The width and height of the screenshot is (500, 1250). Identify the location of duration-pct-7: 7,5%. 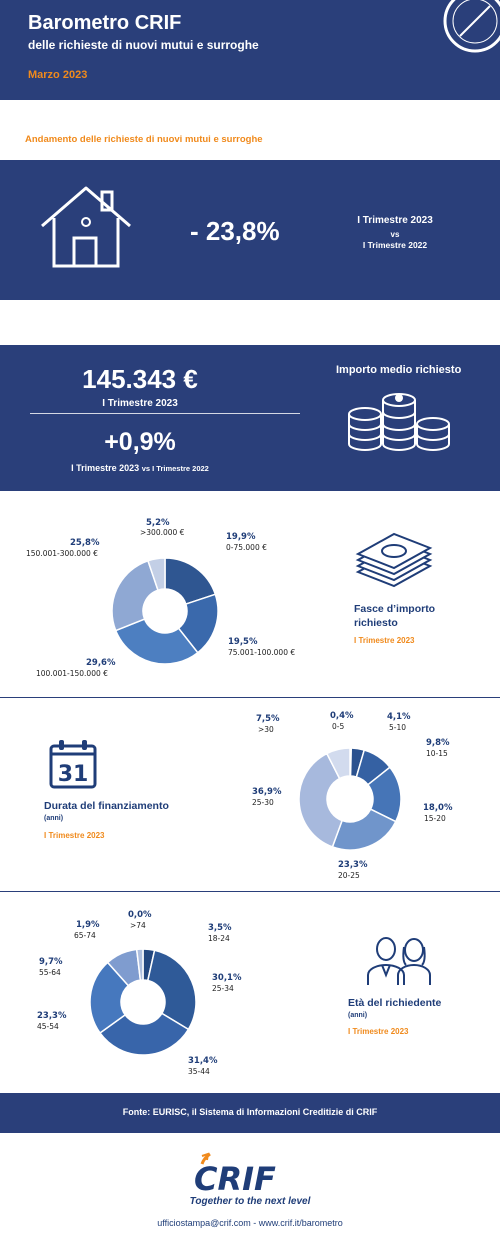
(268, 719).